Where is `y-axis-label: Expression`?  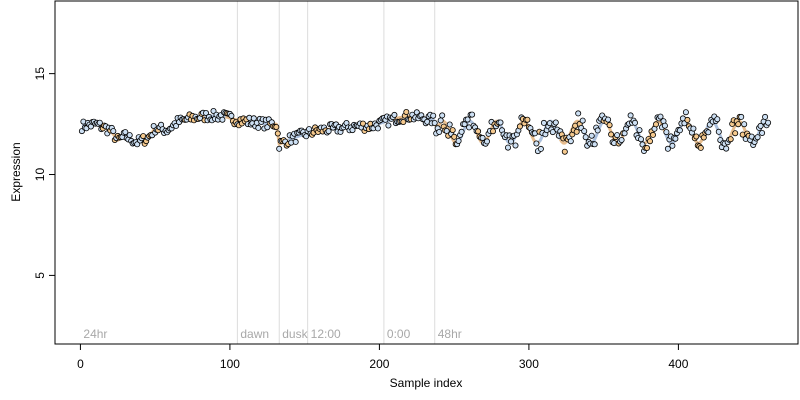
y-axis-label: Expression is located at coordinates (16, 171).